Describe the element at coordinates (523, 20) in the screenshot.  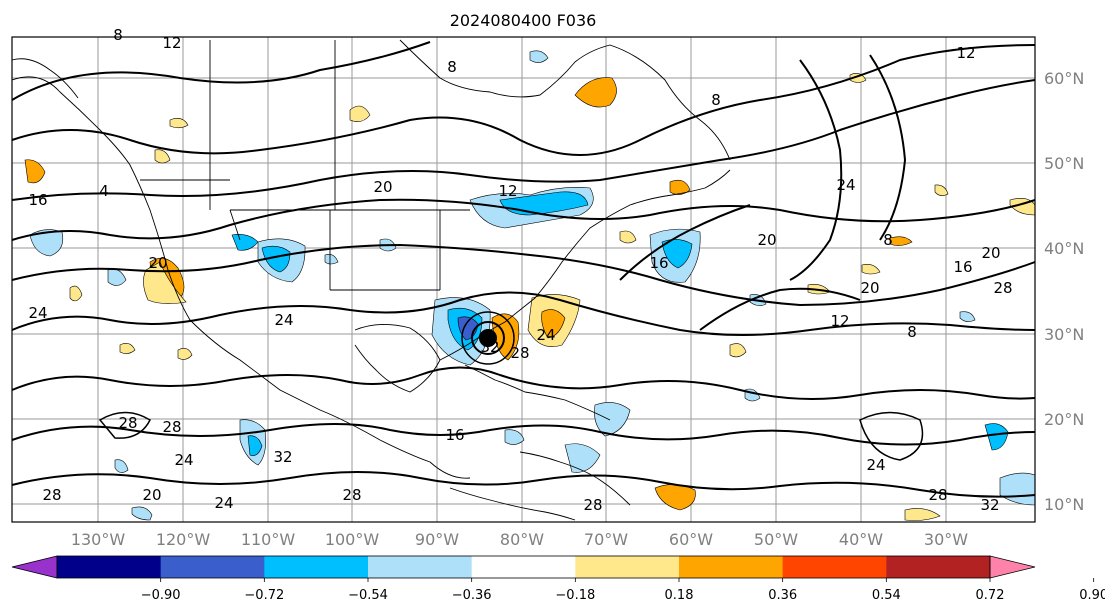
I see `map-title: 2024080400 F036` at that location.